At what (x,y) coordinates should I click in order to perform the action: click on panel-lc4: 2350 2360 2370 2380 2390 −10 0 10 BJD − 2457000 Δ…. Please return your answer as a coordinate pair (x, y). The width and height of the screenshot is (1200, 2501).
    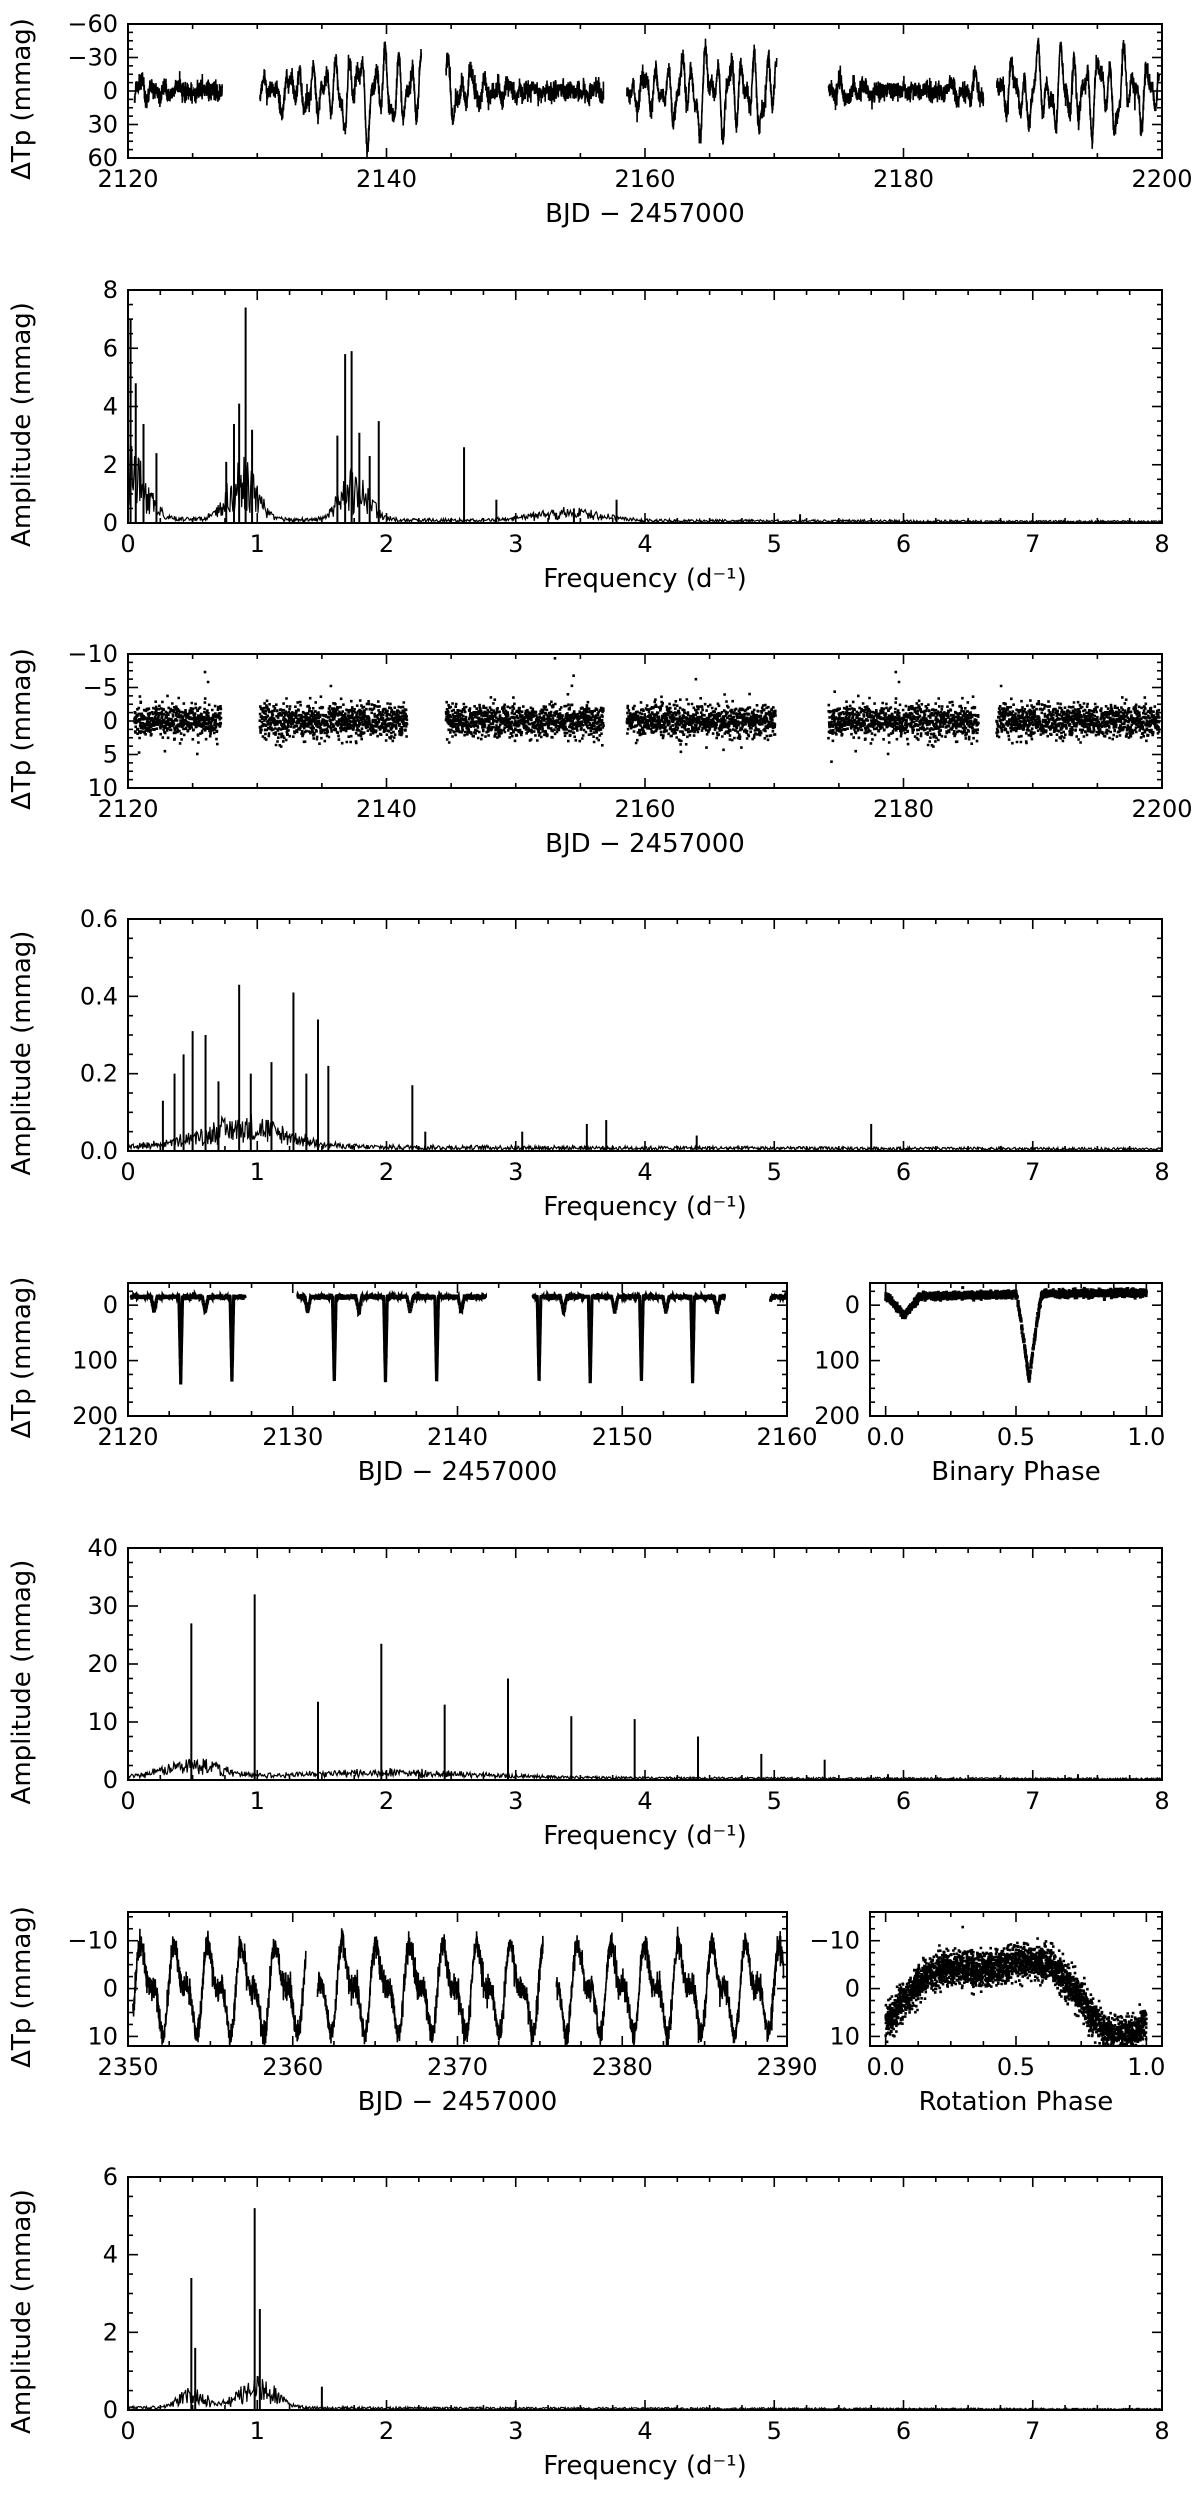
    Looking at the image, I should click on (412, 2011).